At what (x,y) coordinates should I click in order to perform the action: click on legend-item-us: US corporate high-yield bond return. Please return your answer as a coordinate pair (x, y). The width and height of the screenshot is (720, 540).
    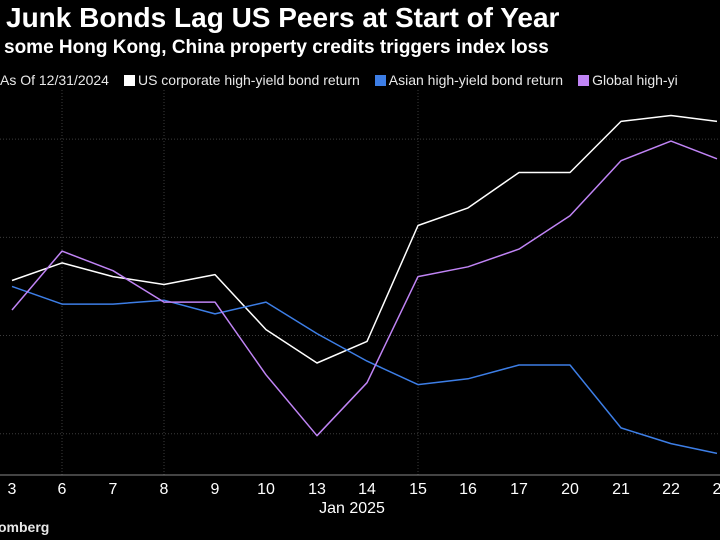
    Looking at the image, I should click on (241, 80).